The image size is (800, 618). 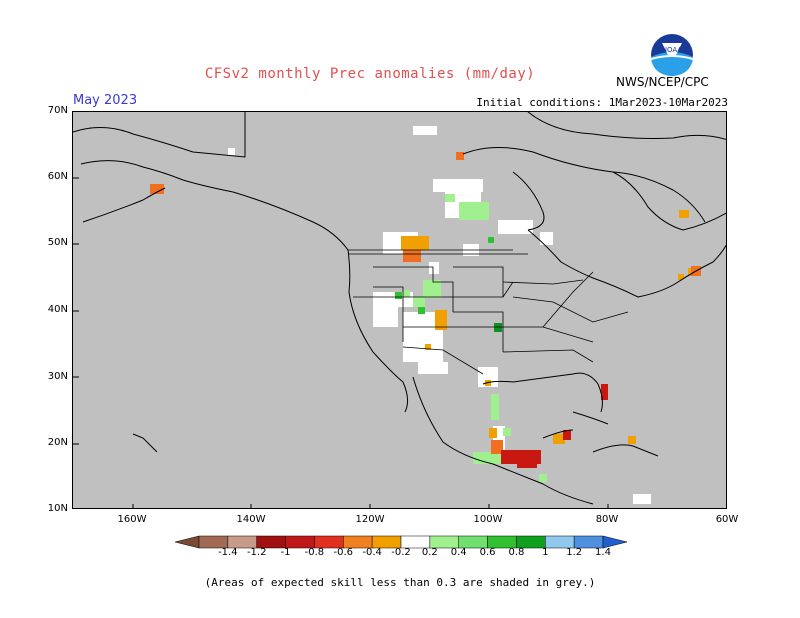 I want to click on negative-anomaly-red, so click(x=554, y=426).